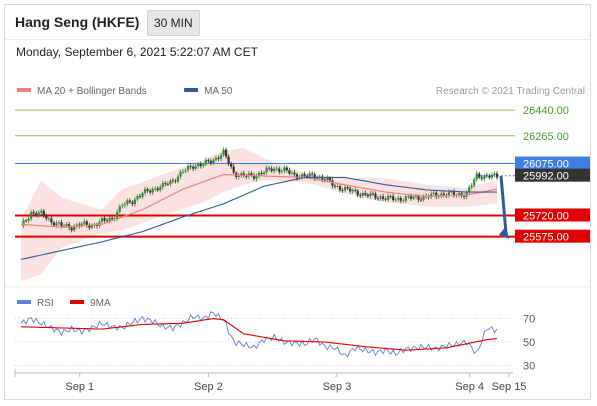  I want to click on level-label: 25575.00, so click(546, 238).